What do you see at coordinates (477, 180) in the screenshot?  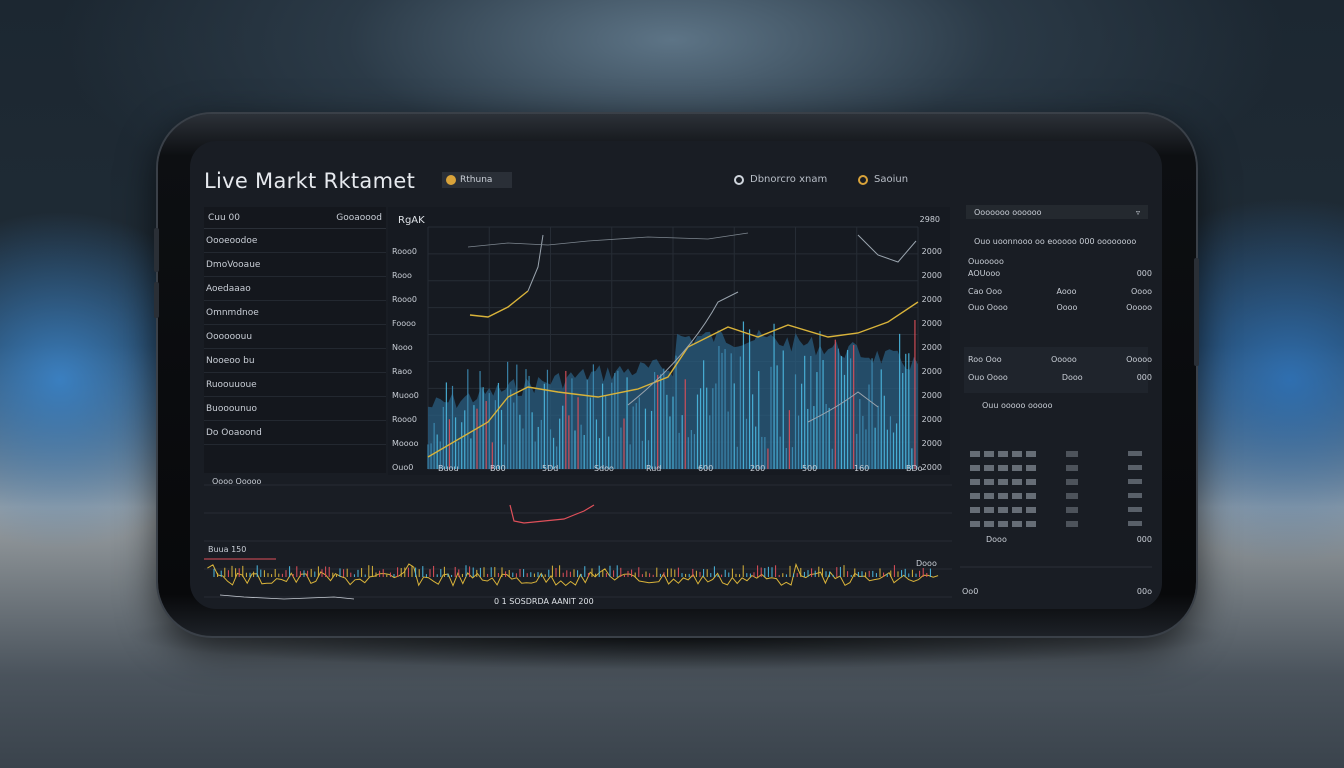 I see `header-badge: Rthuna` at bounding box center [477, 180].